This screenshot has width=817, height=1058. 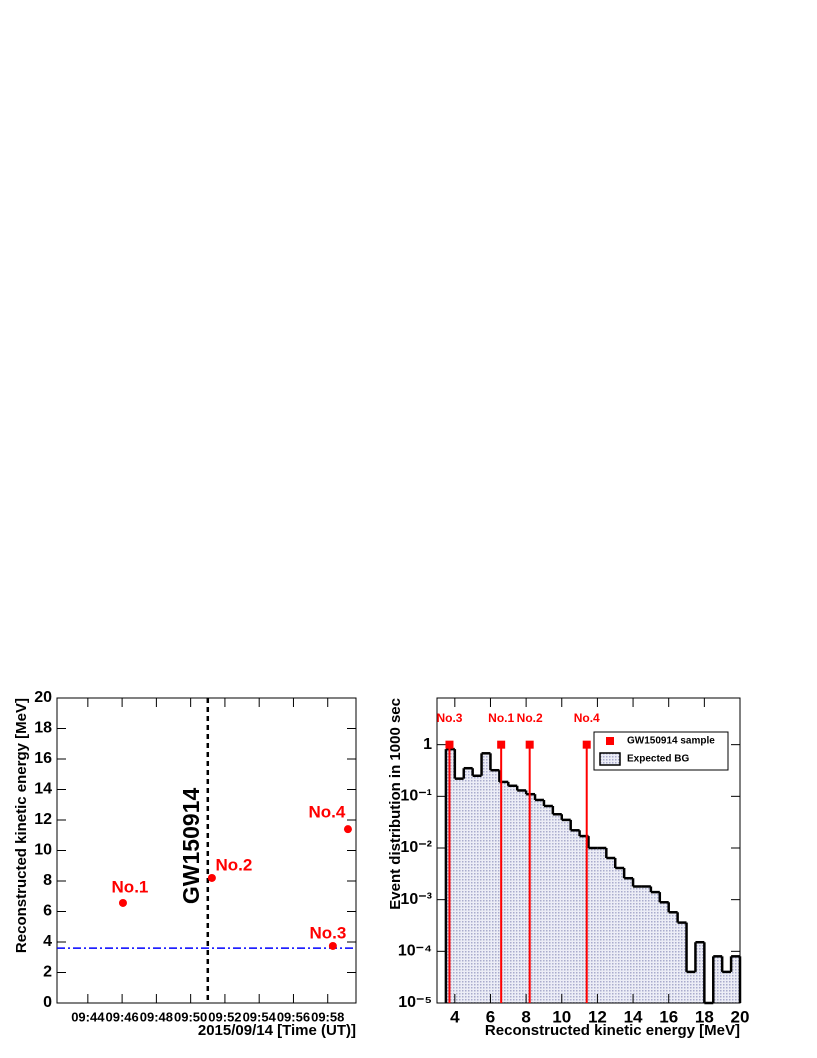 What do you see at coordinates (88, 1016) in the screenshot?
I see `x-tick-label: 09:44` at bounding box center [88, 1016].